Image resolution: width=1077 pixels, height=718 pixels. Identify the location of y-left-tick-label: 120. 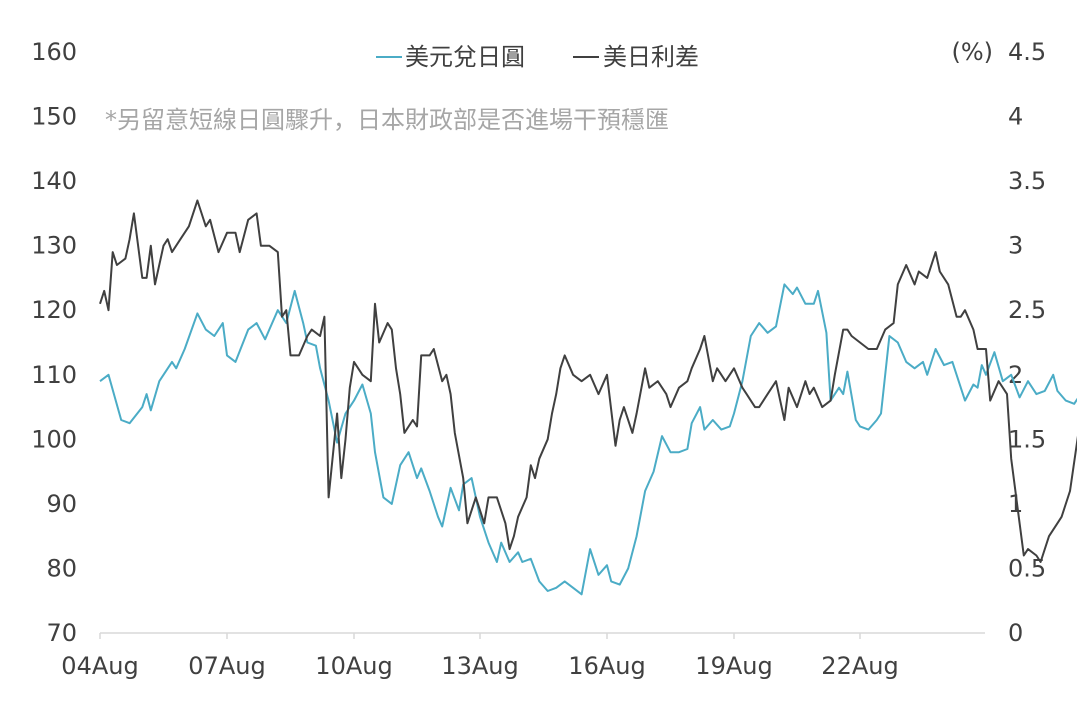
(54, 310).